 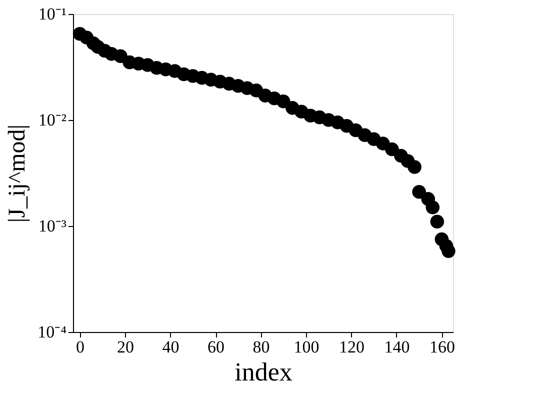 I want to click on y-tick-label: 10⁻⁴, so click(x=52, y=332).